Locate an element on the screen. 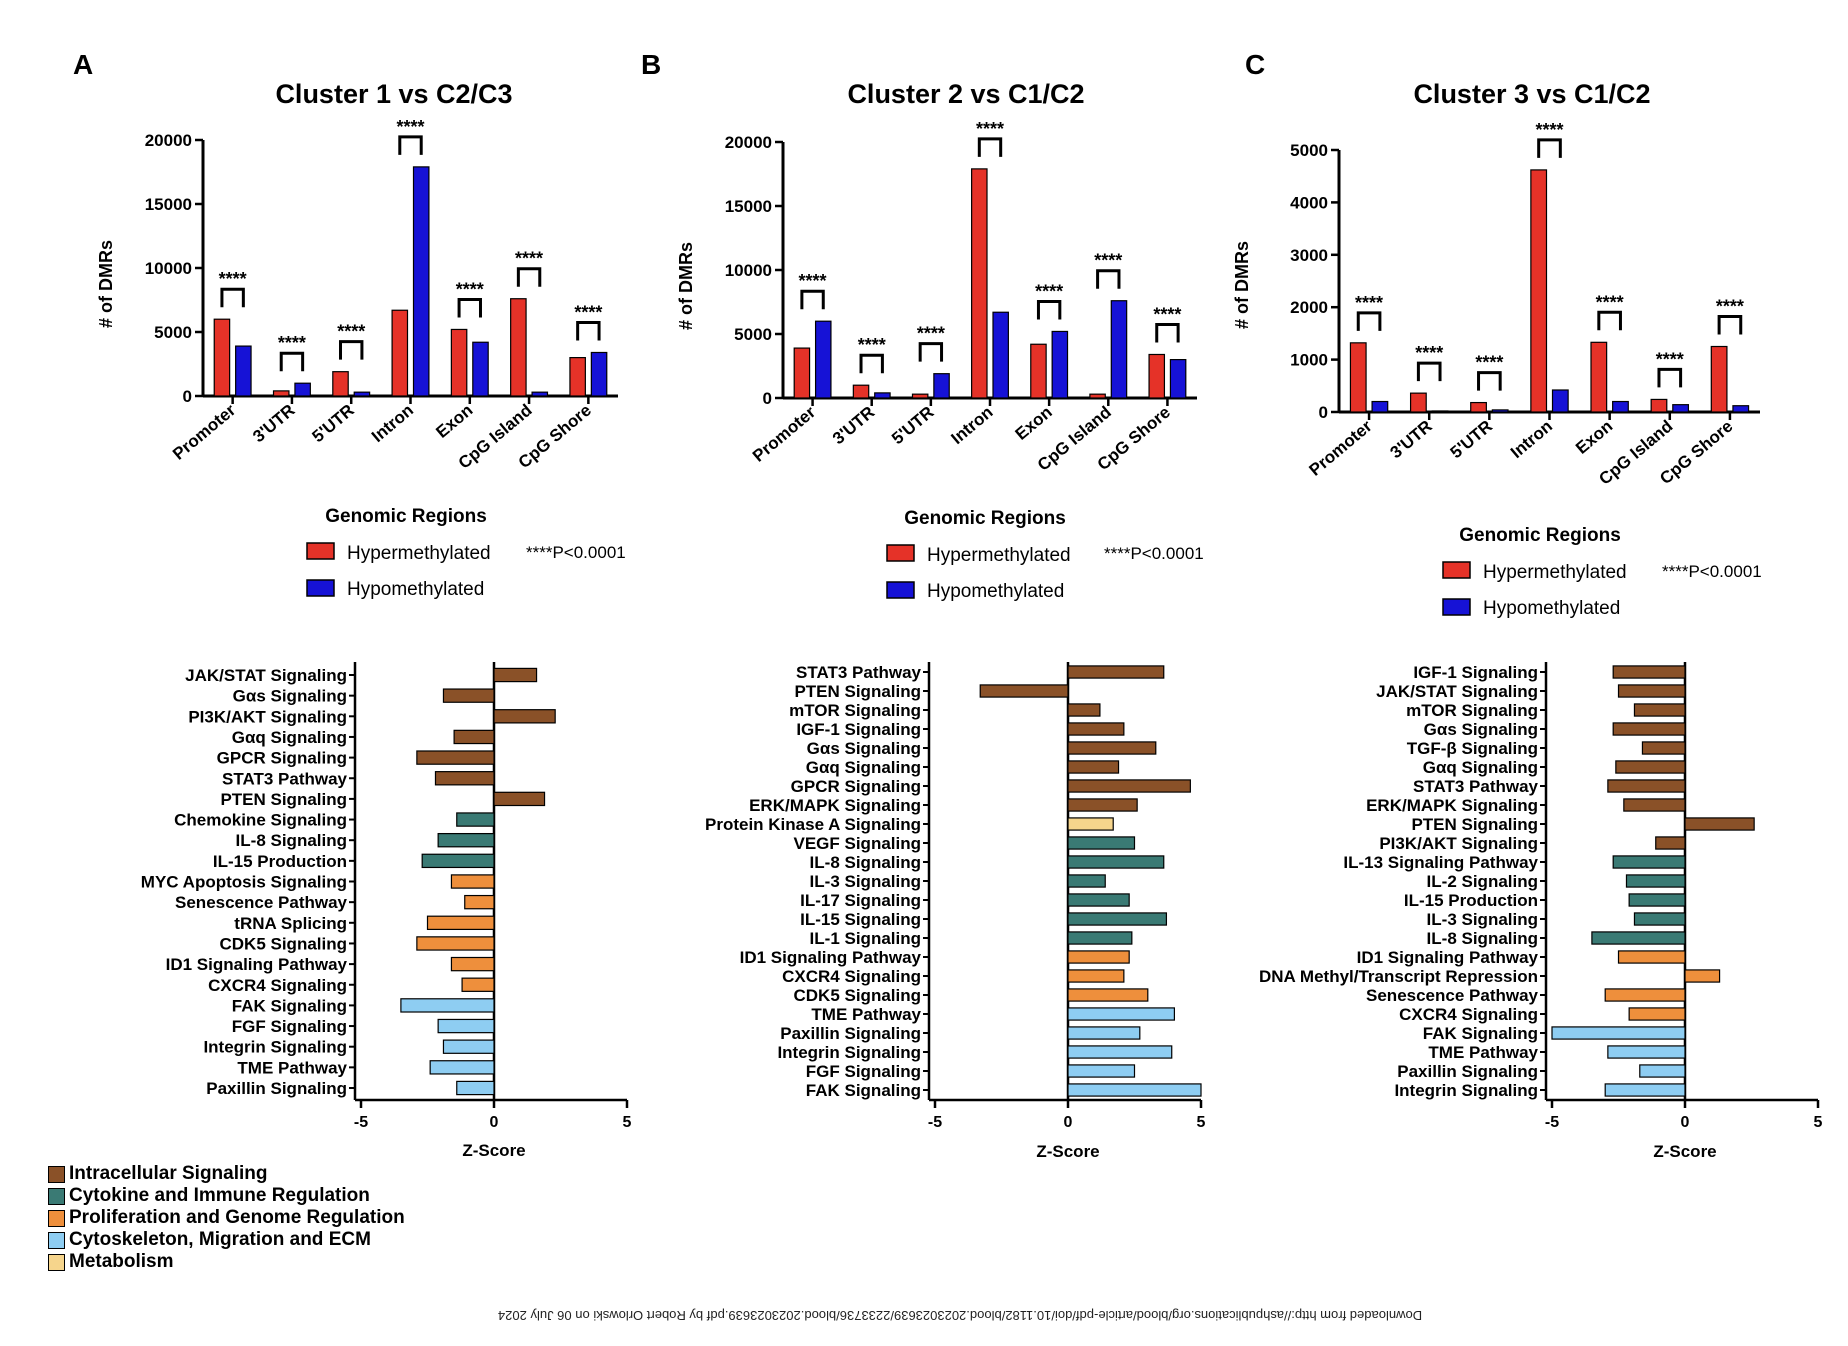 The height and width of the screenshot is (1346, 1848). zscore-bar-jak-stat-signaling is located at coordinates (515, 675).